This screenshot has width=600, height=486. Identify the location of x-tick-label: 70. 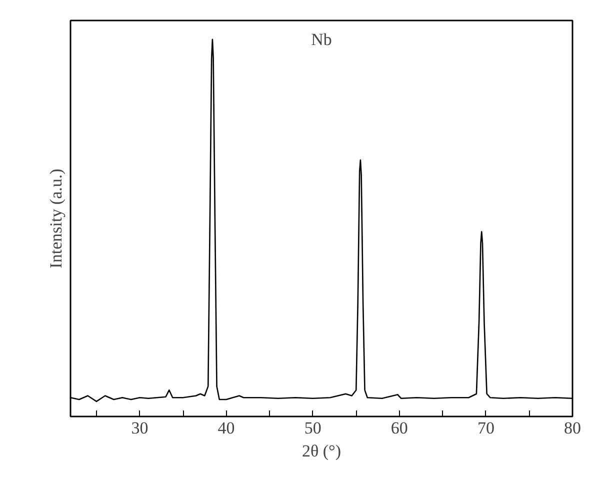
(485, 428).